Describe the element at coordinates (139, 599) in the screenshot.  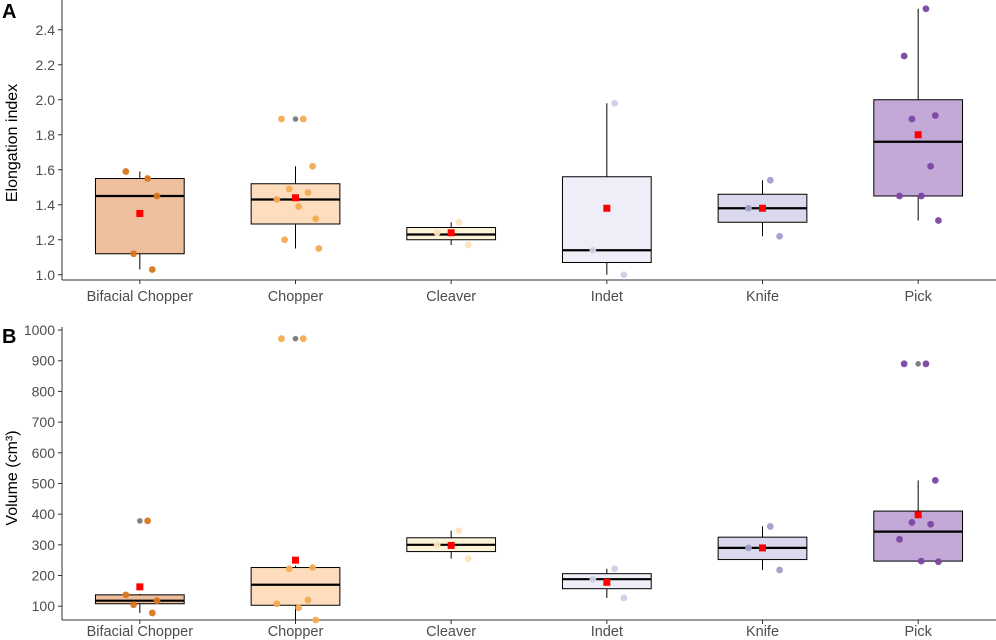
I see `panel-b-box-bifacial-chopper` at that location.